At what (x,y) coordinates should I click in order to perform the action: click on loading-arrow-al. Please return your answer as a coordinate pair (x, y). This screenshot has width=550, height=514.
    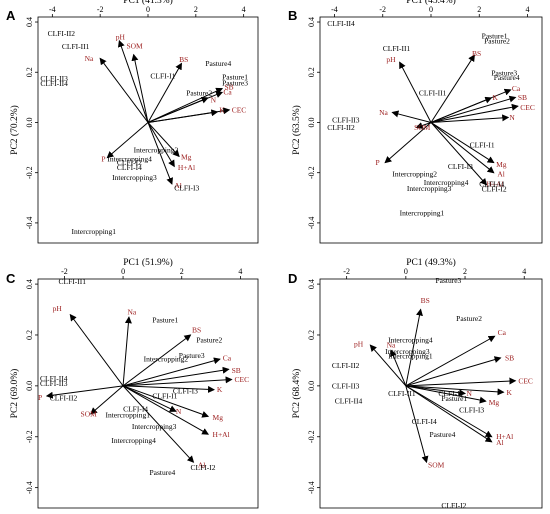
    Looking at the image, I should click on (462, 148).